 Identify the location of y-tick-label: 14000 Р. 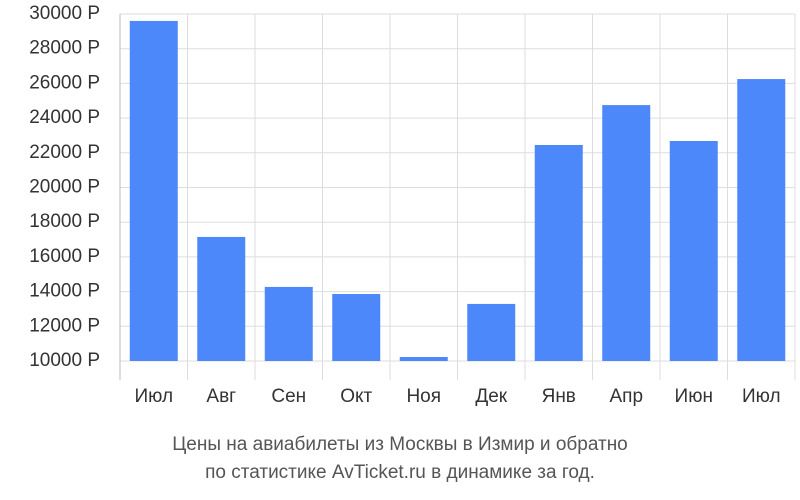
(64, 291).